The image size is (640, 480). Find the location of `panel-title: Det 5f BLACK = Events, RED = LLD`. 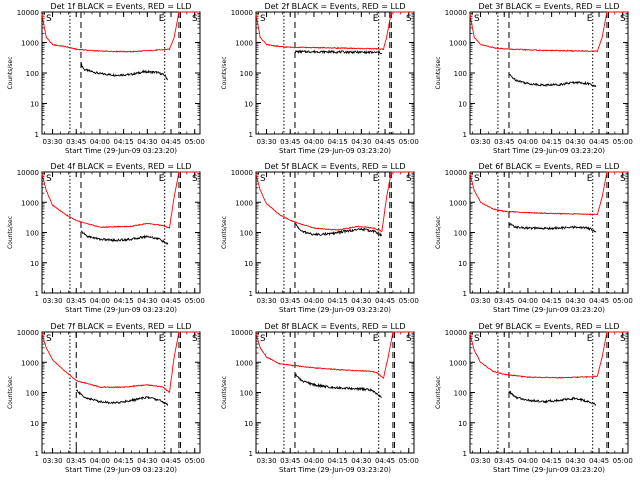

panel-title: Det 5f BLACK = Events, RED = LLD is located at coordinates (334, 166).